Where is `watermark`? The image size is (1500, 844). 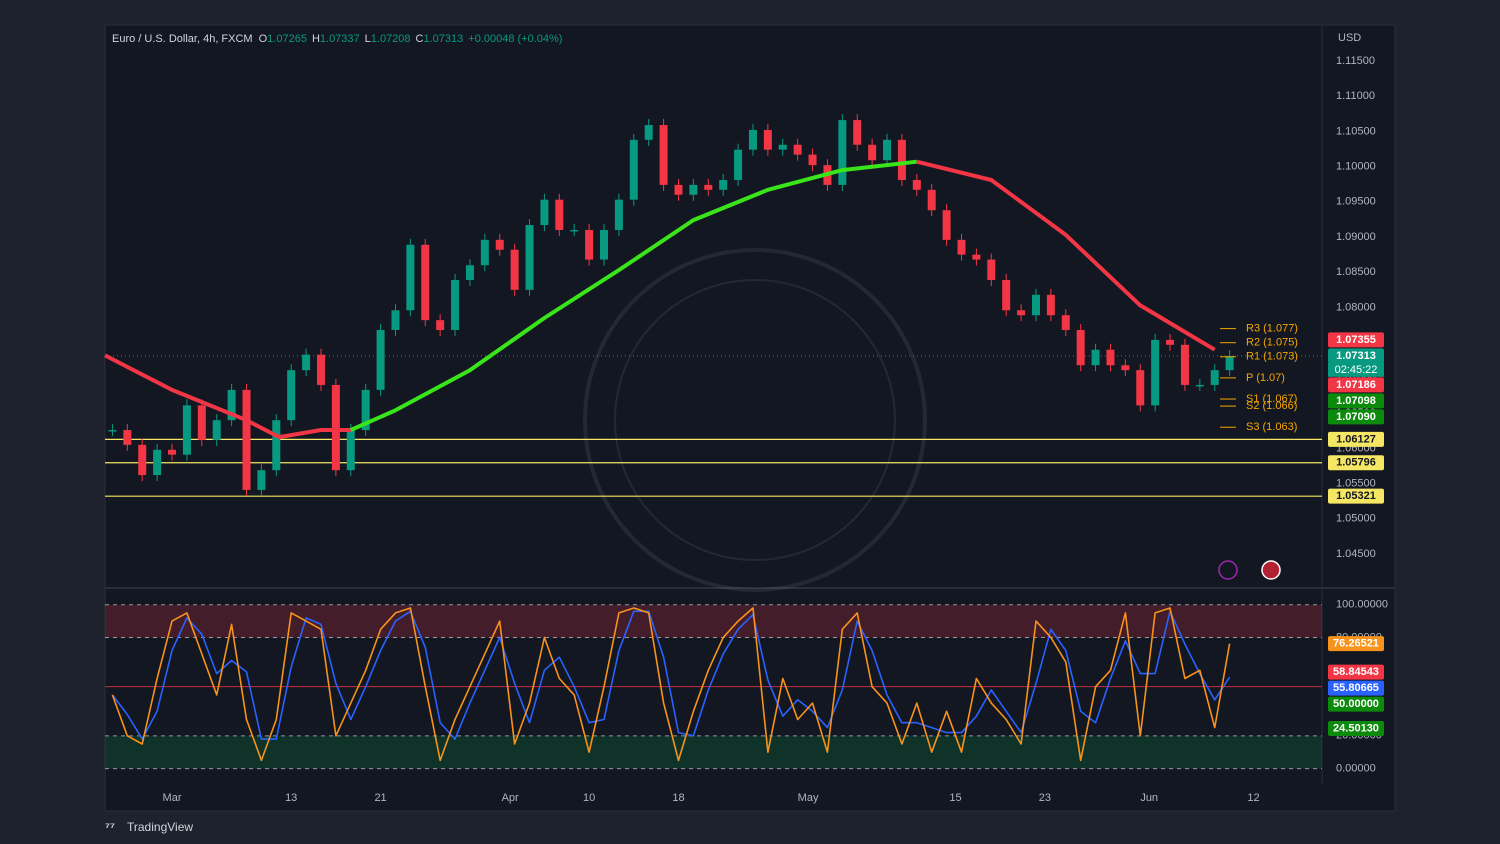 watermark is located at coordinates (755, 420).